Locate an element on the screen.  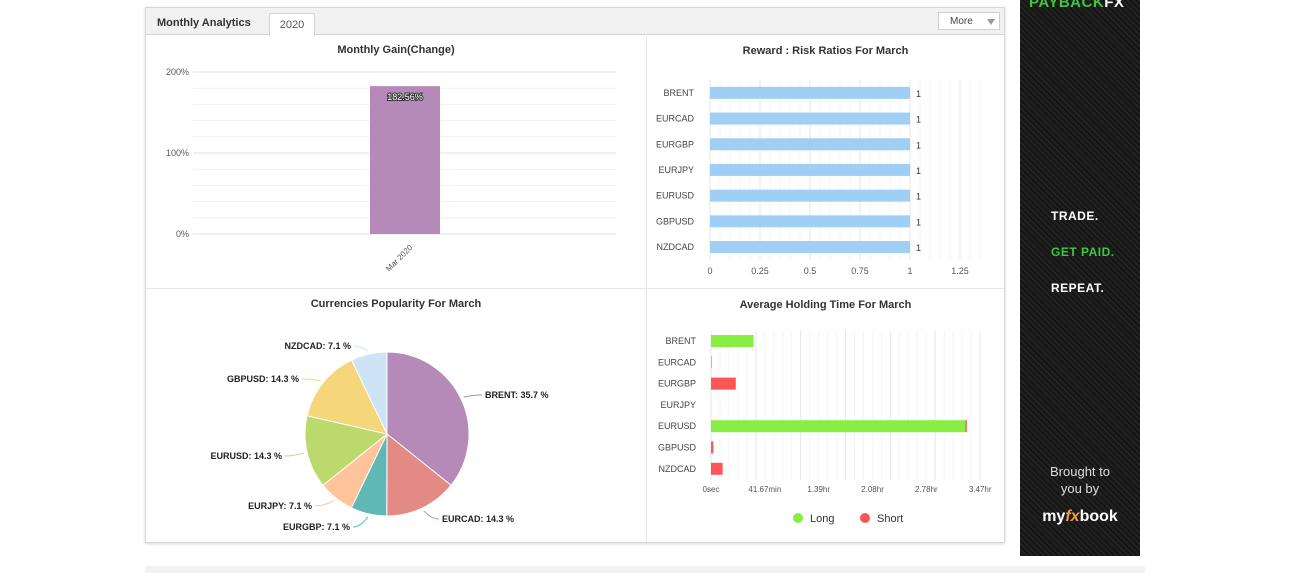
pie-data-label: NZDCAD: 7.1 % is located at coordinates (317, 346).